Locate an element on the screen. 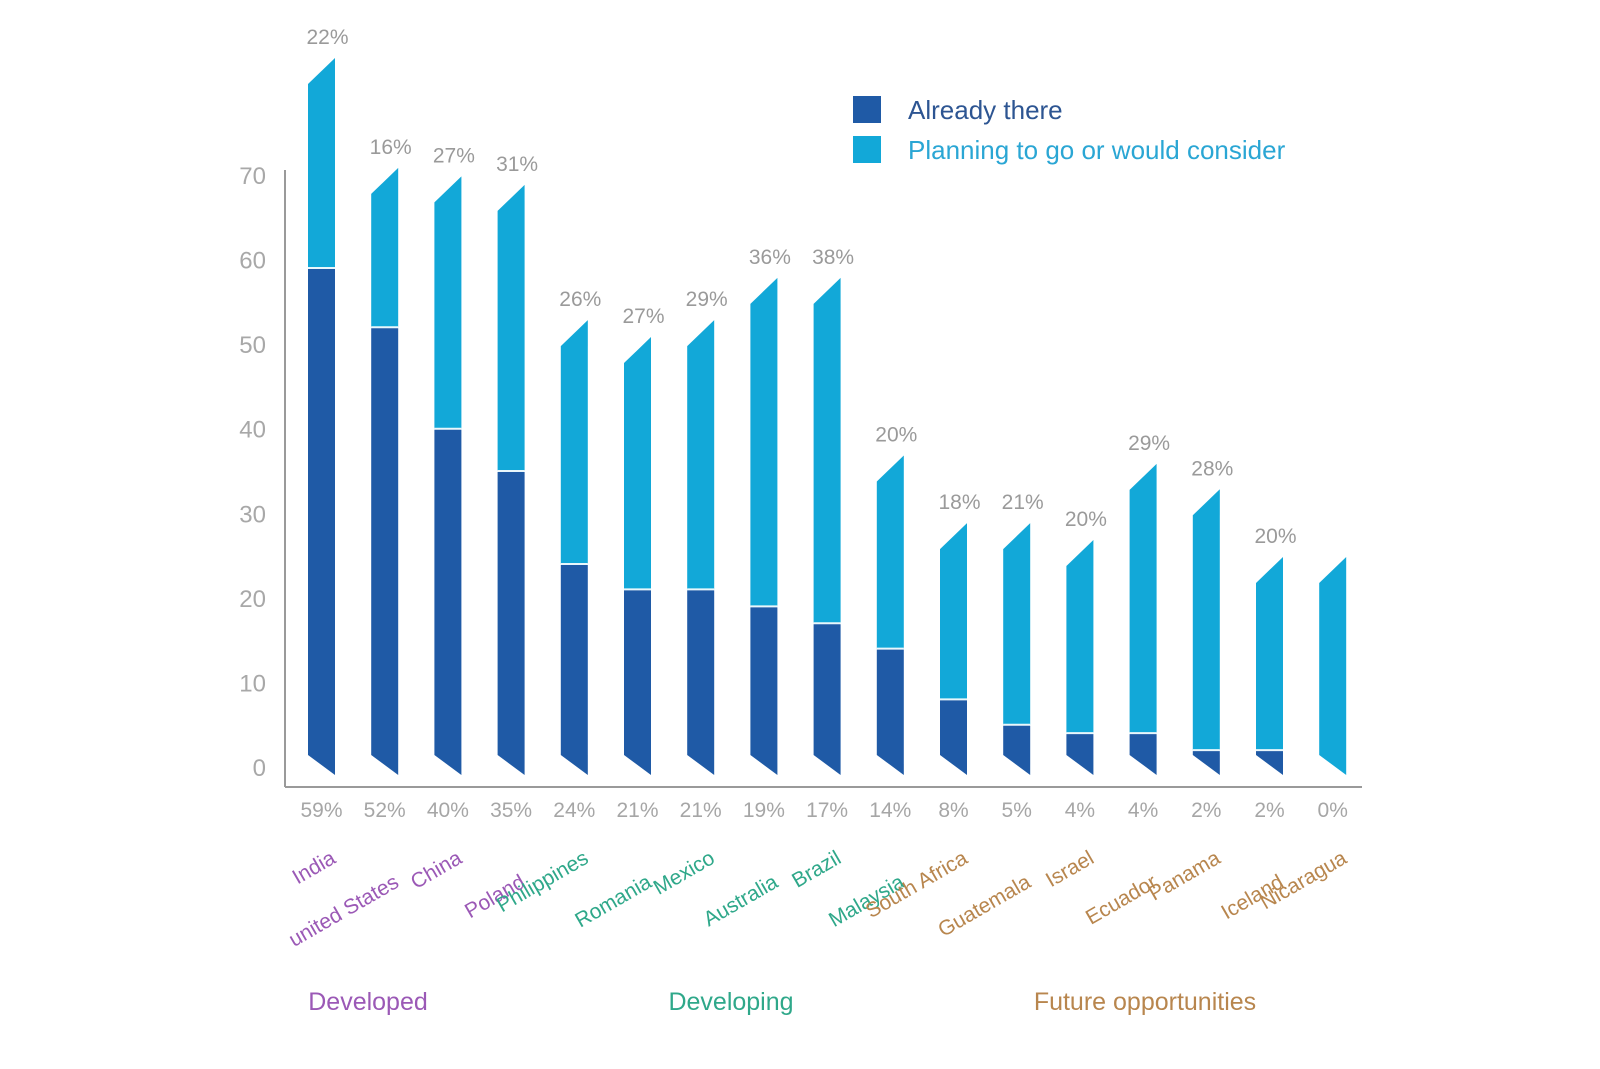  country-label: Guatemala is located at coordinates (984, 905).